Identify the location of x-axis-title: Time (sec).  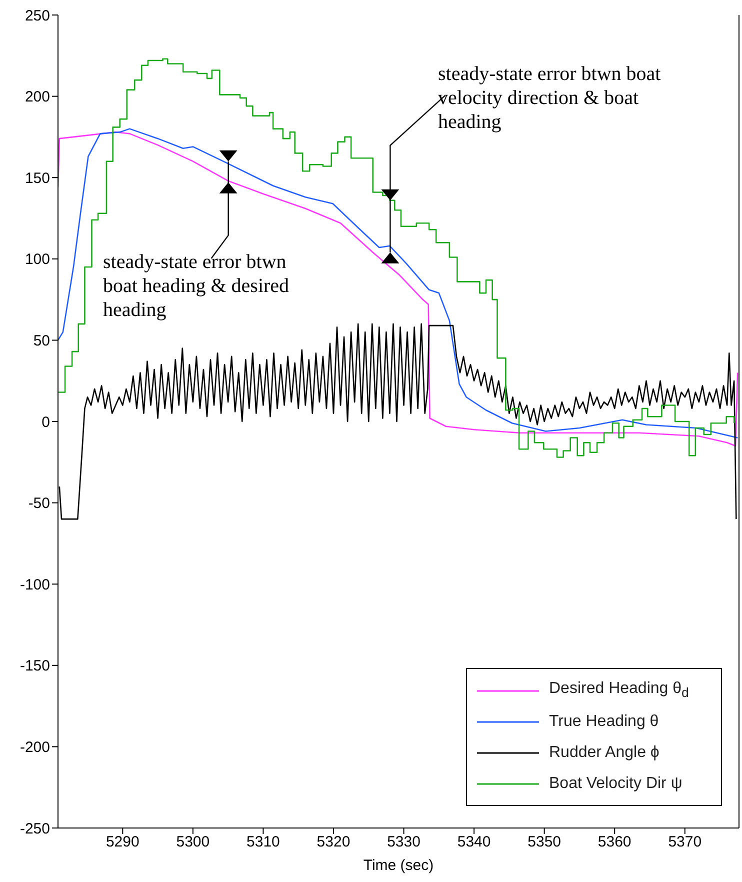
(398, 865).